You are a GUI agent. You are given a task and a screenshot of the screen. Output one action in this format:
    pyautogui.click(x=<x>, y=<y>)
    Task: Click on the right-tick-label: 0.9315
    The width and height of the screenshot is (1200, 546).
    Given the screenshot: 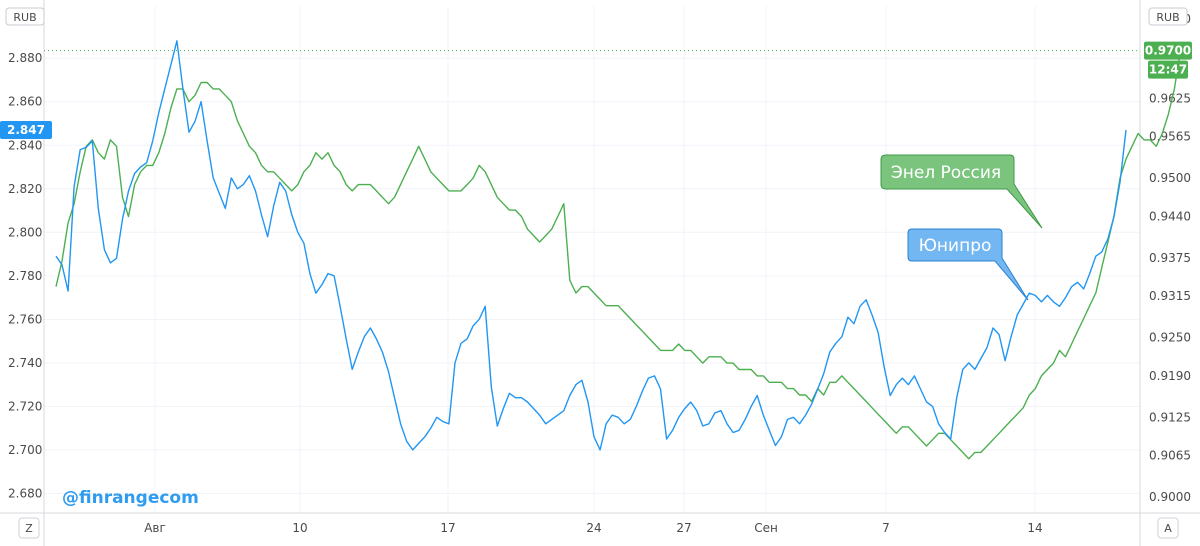 What is the action you would take?
    pyautogui.click(x=1170, y=296)
    